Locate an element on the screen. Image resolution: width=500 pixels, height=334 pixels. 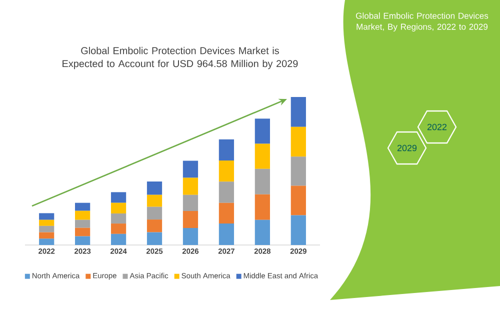
chart-title: Global Embolic Protection Devices Market is Expected to Account for USD 964.58 Million by 2029 is located at coordinates (180, 58).